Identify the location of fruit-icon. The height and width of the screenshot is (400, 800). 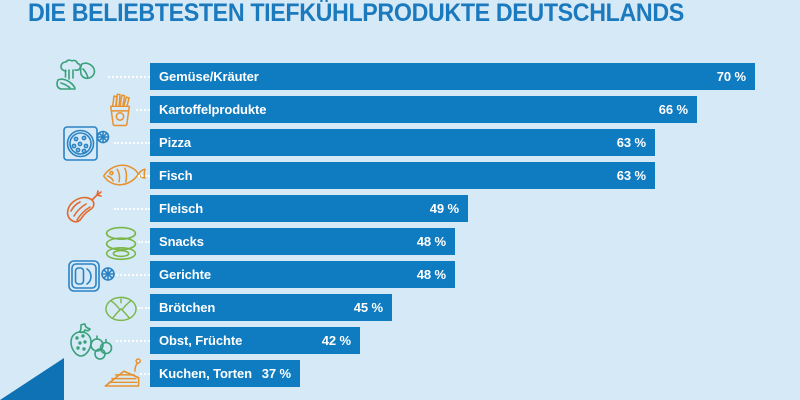
(88, 341).